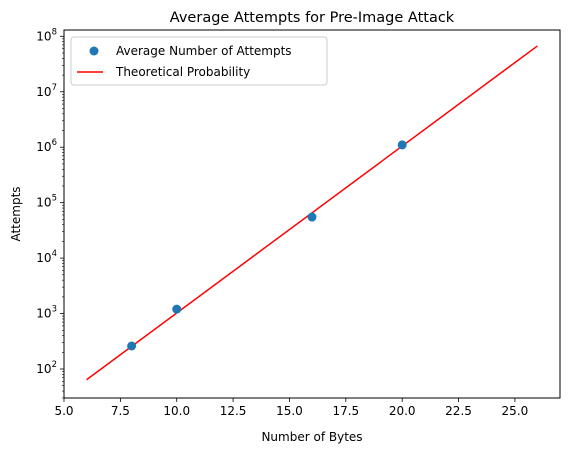  Describe the element at coordinates (515, 411) in the screenshot. I see `x-tick-label: 25.0` at that location.